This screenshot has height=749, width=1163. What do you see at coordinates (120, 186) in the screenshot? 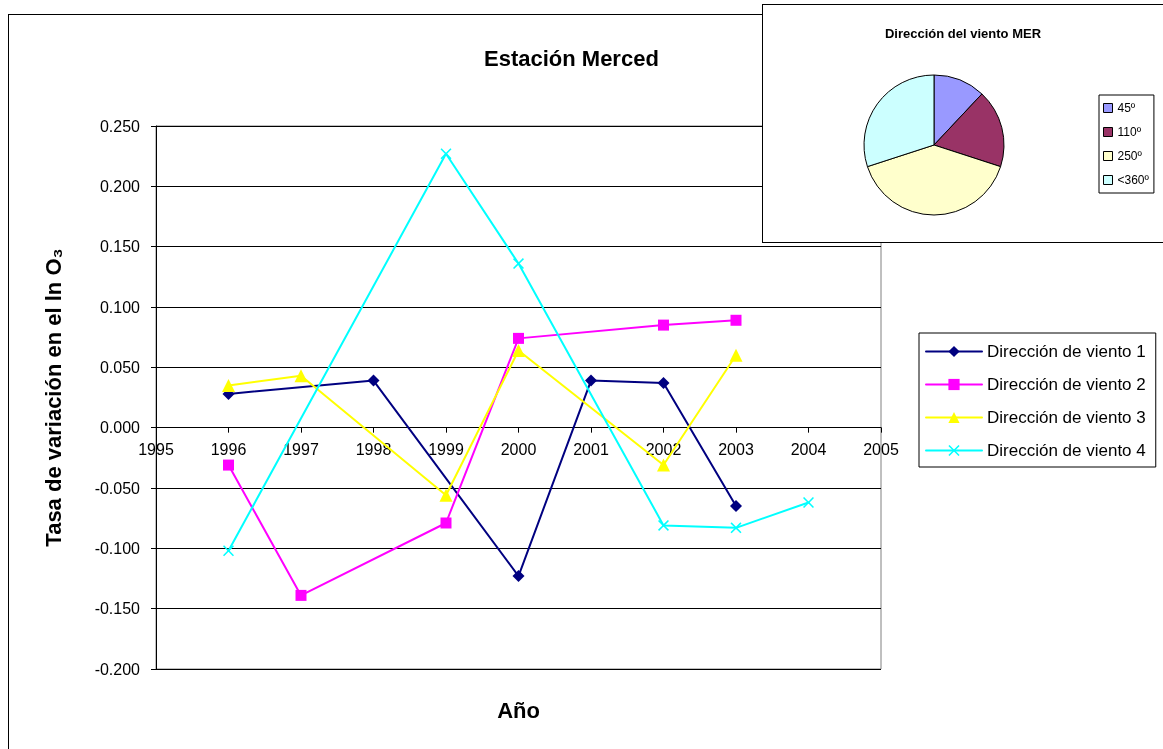
I see `y-tick-label: 0.200` at bounding box center [120, 186].